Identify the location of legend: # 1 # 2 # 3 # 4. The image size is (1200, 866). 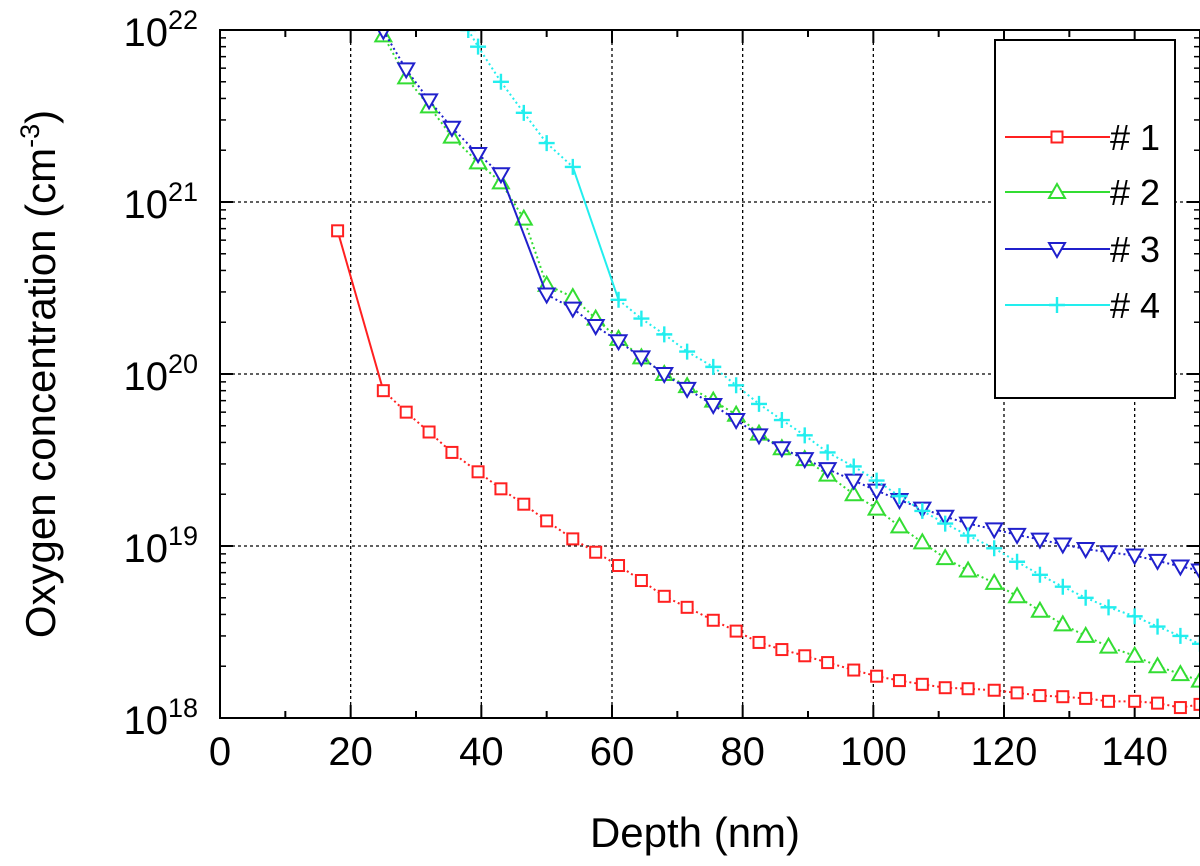
(1085, 219).